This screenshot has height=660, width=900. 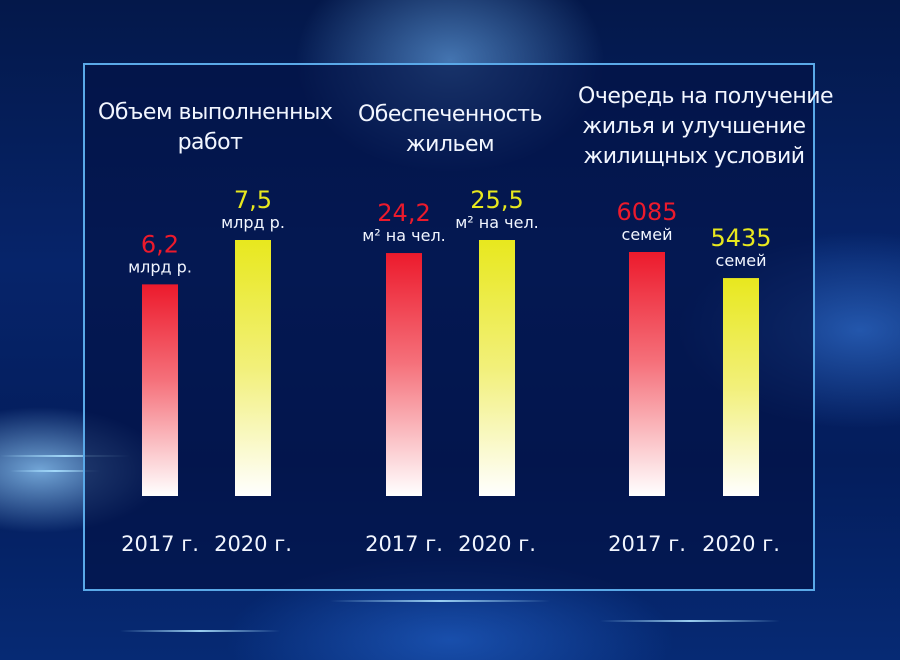 I want to click on title-line: Объем выполненных, so click(x=215, y=112).